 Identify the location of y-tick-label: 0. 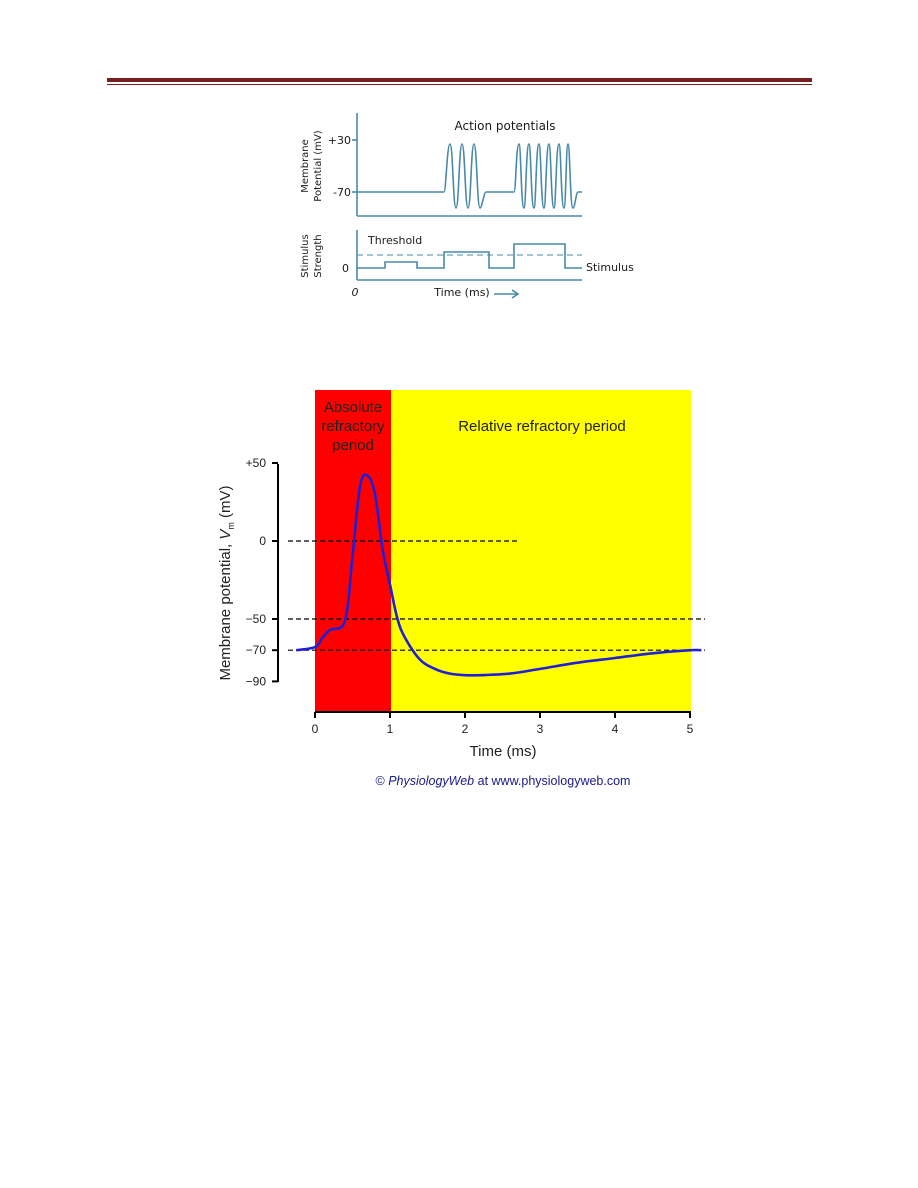
(262, 541).